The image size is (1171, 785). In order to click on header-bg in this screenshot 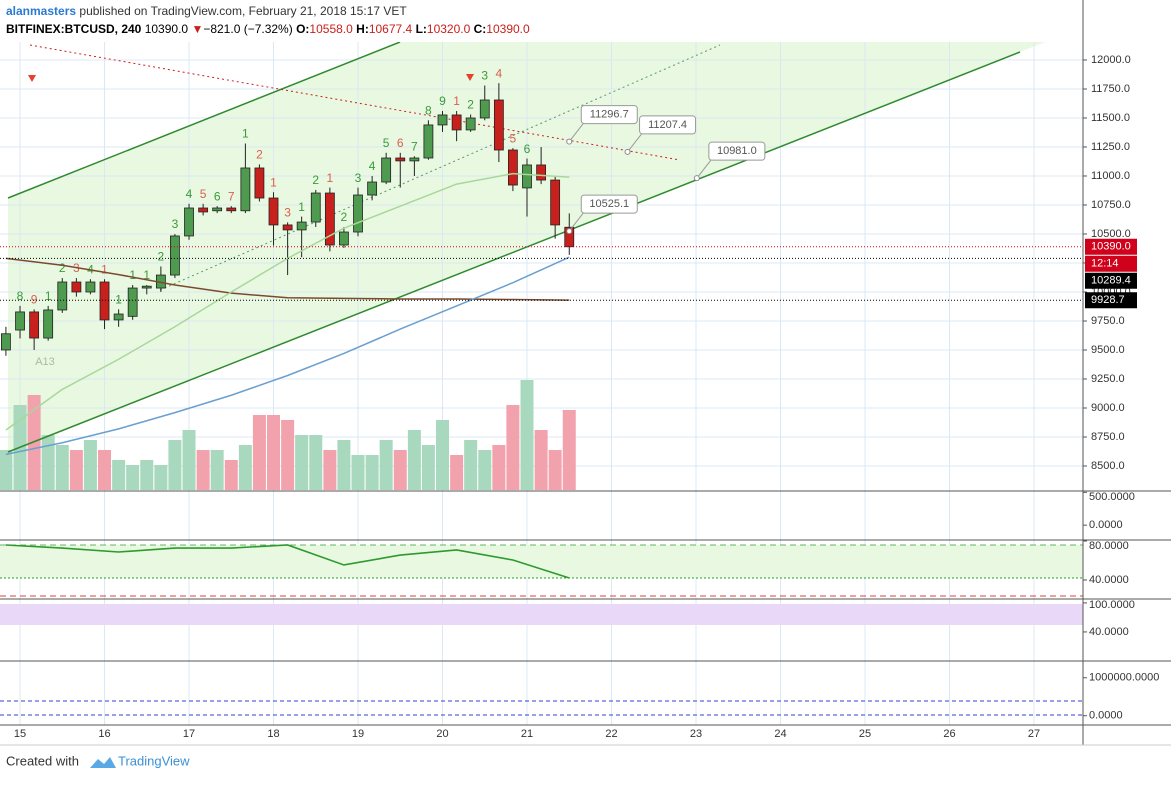, I will do `click(300, 20)`.